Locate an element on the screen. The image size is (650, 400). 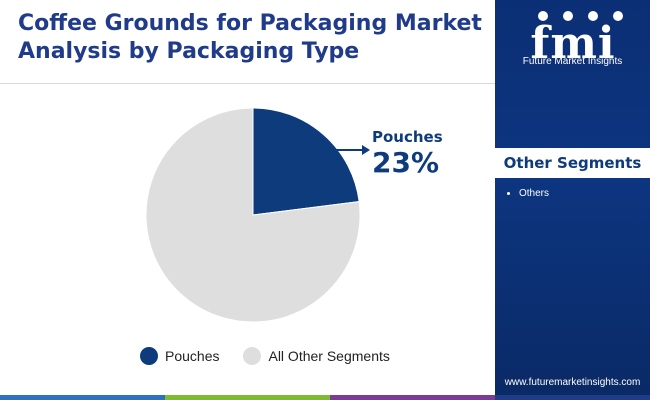
bottom-stripe is located at coordinates (325, 397).